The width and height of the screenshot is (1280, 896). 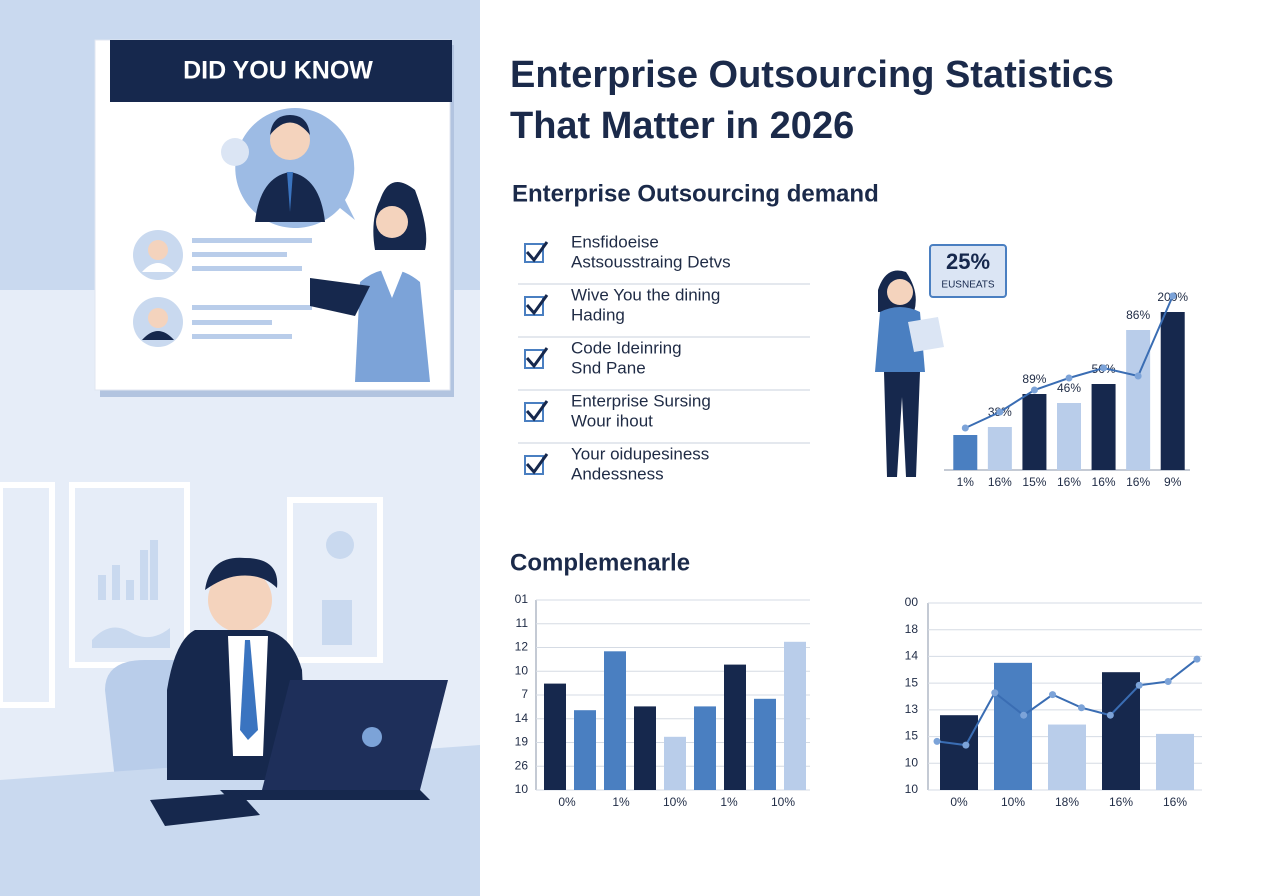 I want to click on y-tick-label: 13, so click(x=912, y=709).